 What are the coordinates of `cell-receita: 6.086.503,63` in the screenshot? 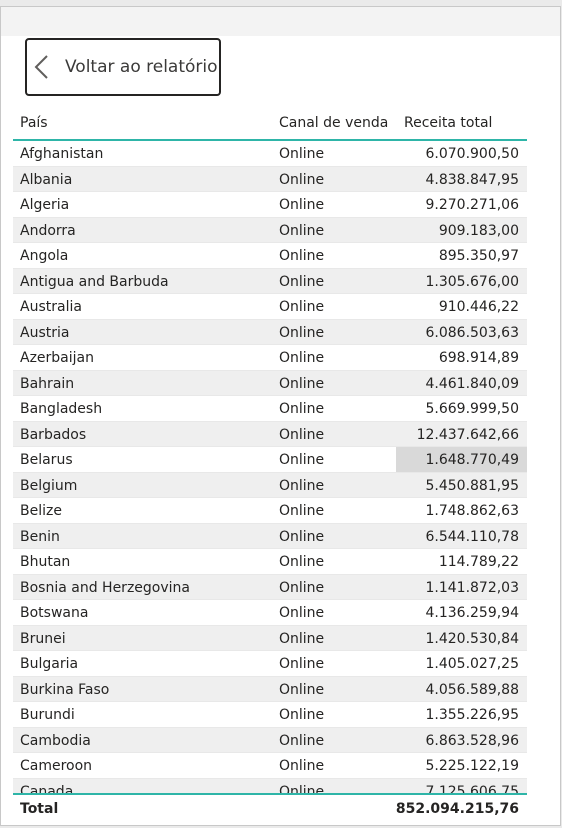 It's located at (472, 332).